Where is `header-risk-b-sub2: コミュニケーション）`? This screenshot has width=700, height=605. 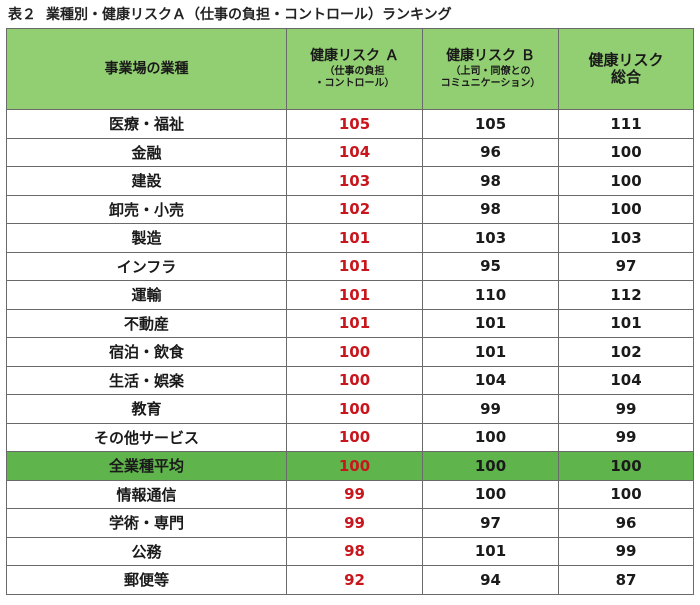
header-risk-b-sub2: コミュニケーション） is located at coordinates (490, 84).